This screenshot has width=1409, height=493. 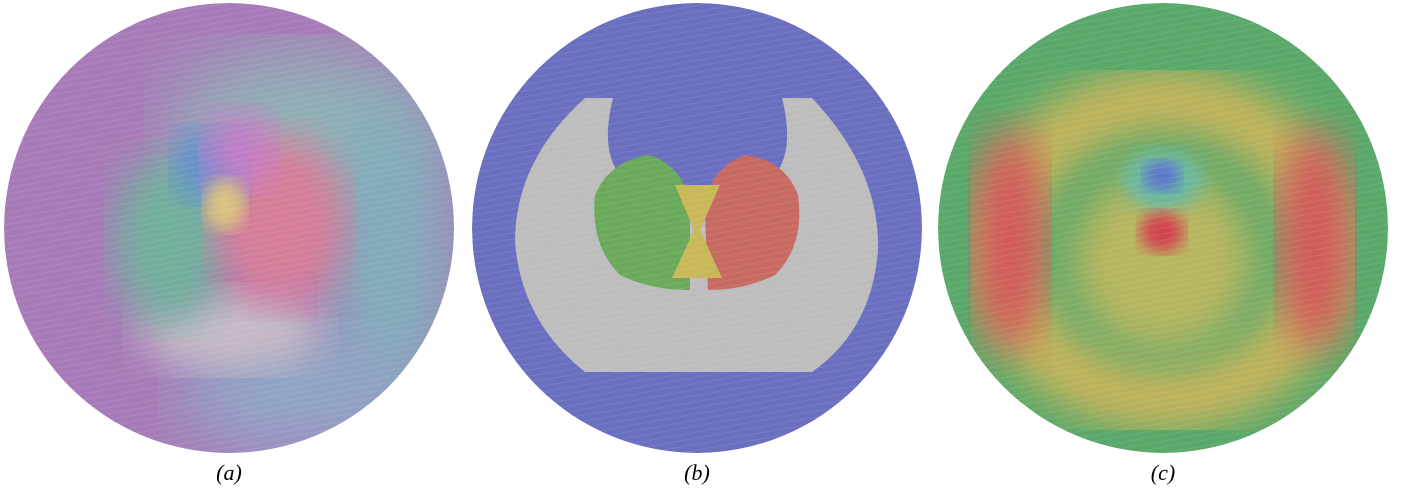 I want to click on caption: (c), so click(x=1163, y=472).